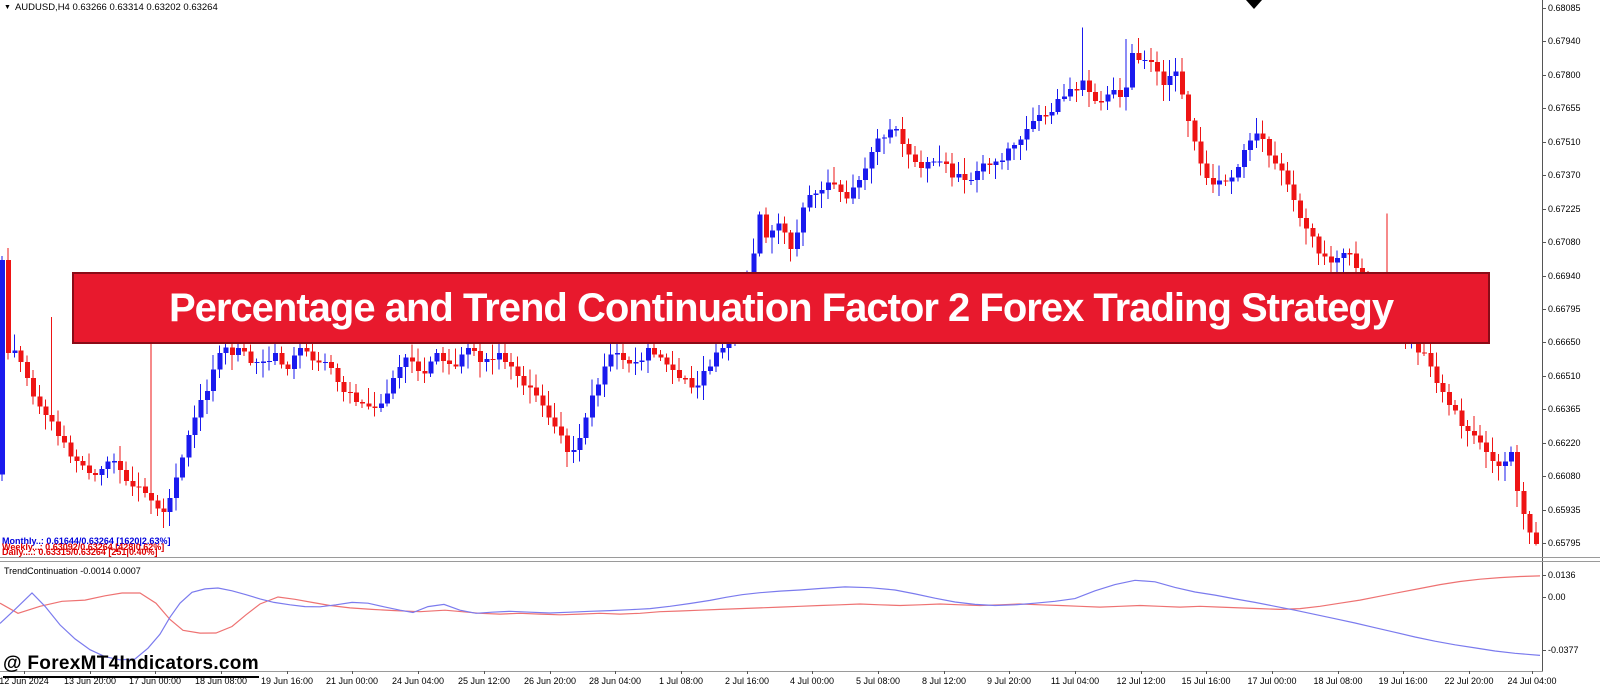 The height and width of the screenshot is (688, 1600). Describe the element at coordinates (1542, 336) in the screenshot. I see `price-axis` at that location.